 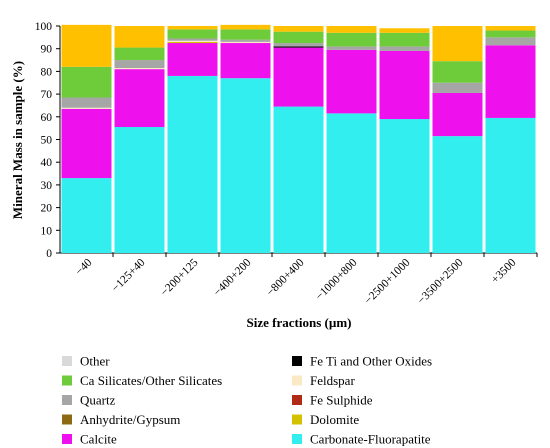 What do you see at coordinates (83, 266) in the screenshot?
I see `x-tick-label: −40` at bounding box center [83, 266].